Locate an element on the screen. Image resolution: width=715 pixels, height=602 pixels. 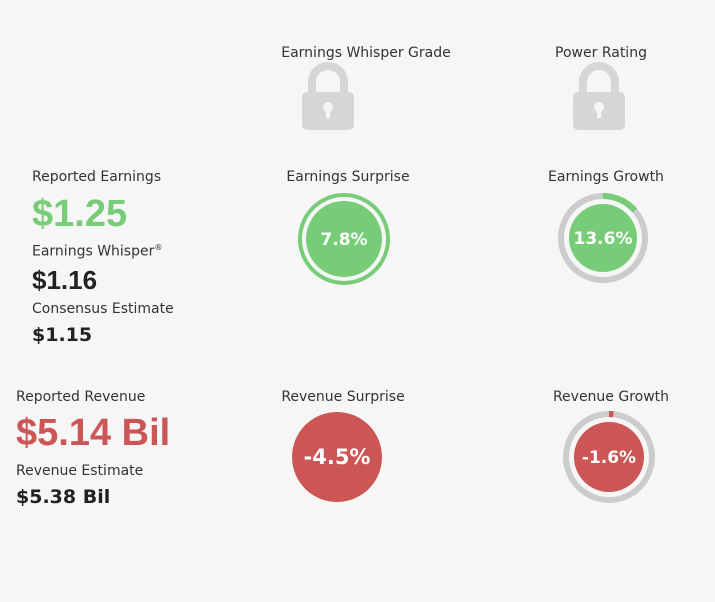
earnings-growth-gauge: 13.6% is located at coordinates (603, 238).